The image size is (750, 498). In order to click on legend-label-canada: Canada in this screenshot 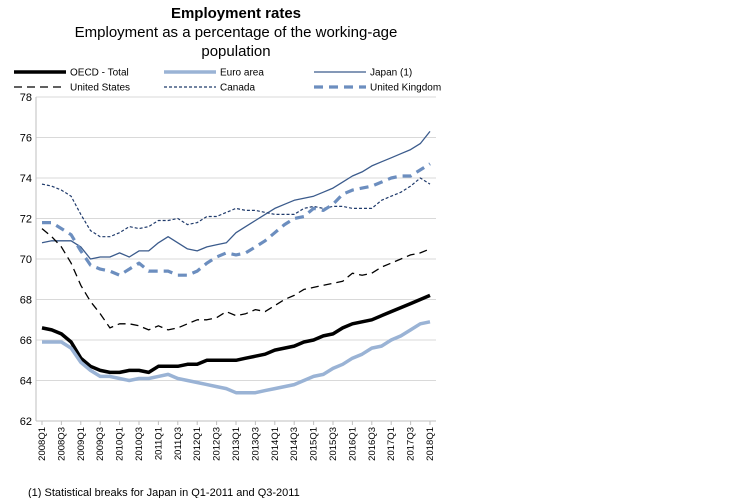, I will do `click(237, 88)`.